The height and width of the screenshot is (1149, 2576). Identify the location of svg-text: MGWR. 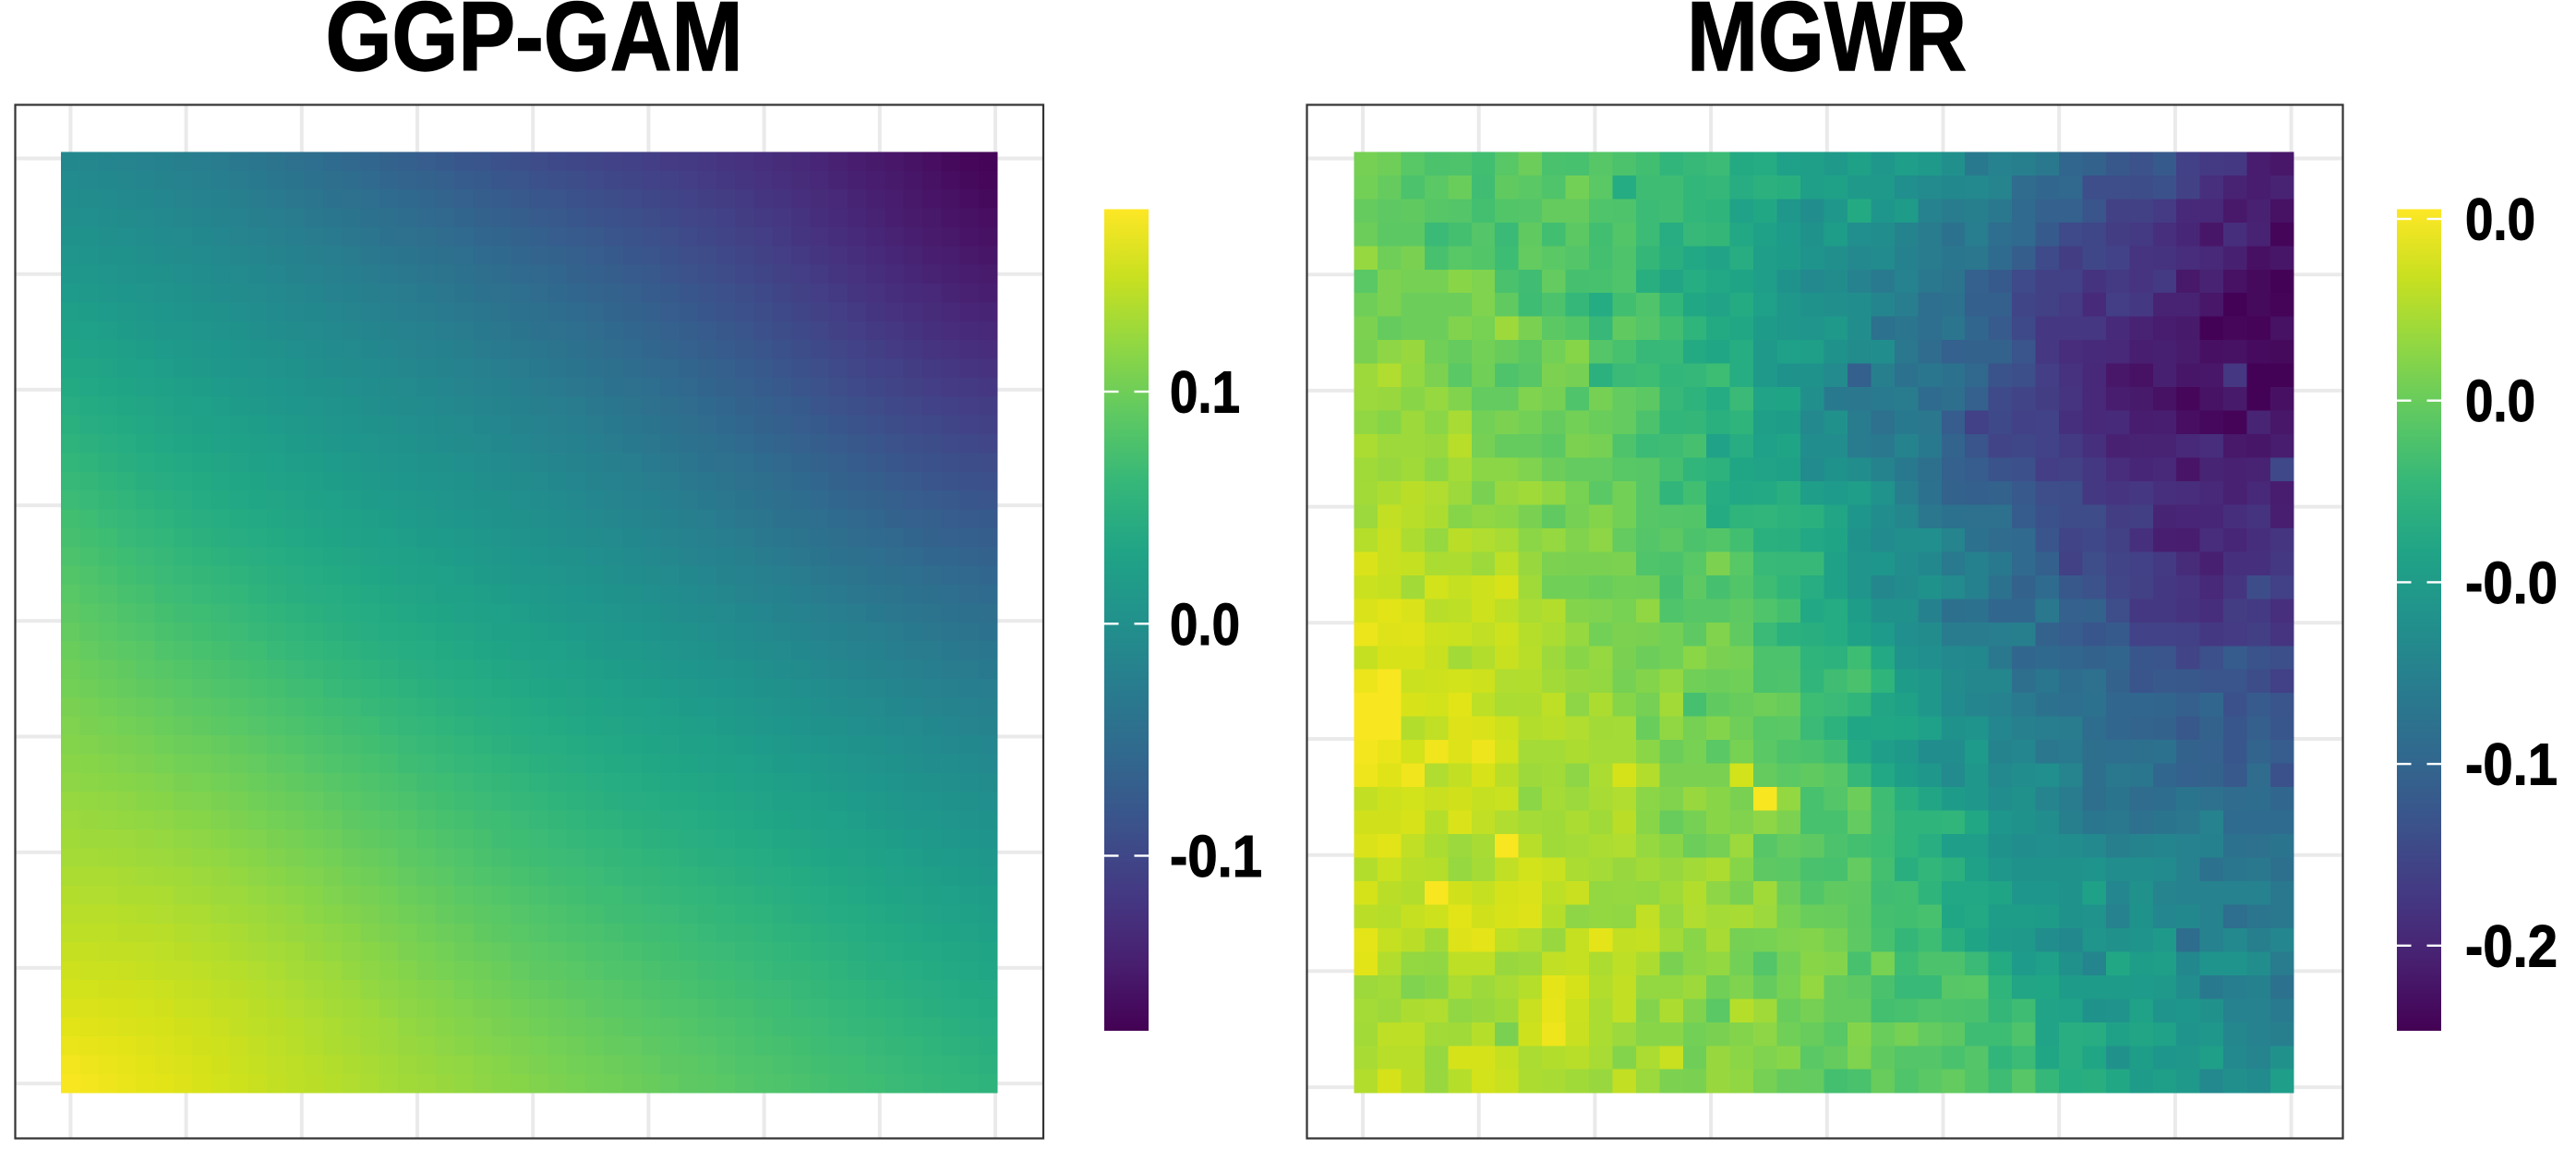
(1827, 46).